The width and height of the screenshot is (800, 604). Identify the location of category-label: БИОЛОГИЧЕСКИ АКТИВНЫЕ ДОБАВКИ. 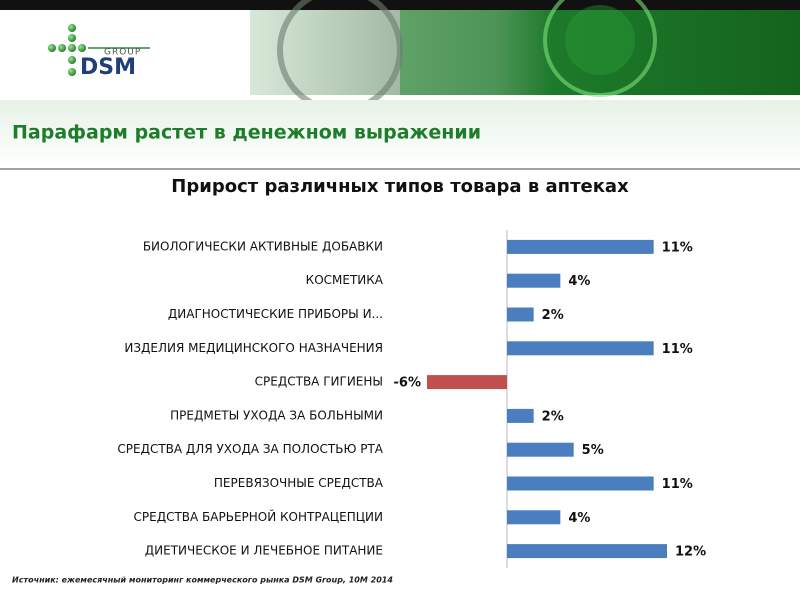
(263, 246).